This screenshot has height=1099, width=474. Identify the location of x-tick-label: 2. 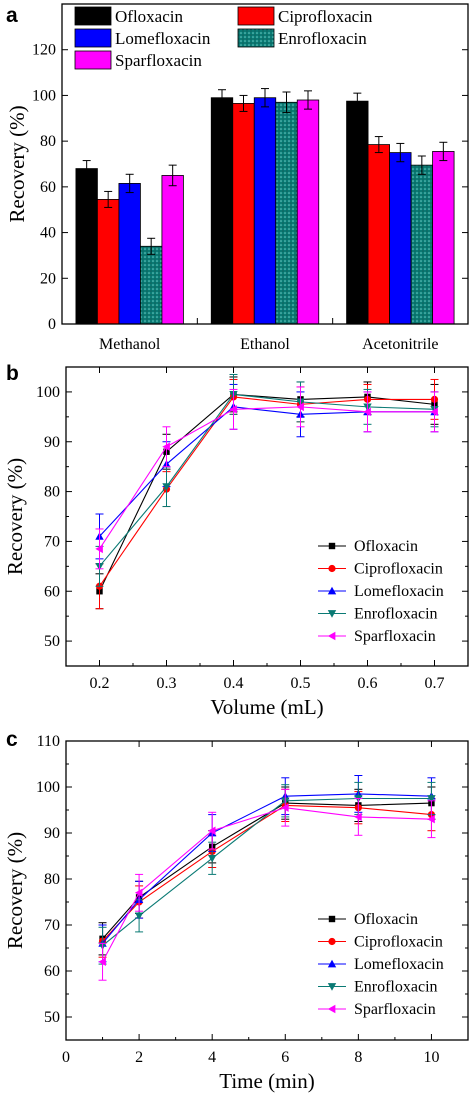
(139, 1057).